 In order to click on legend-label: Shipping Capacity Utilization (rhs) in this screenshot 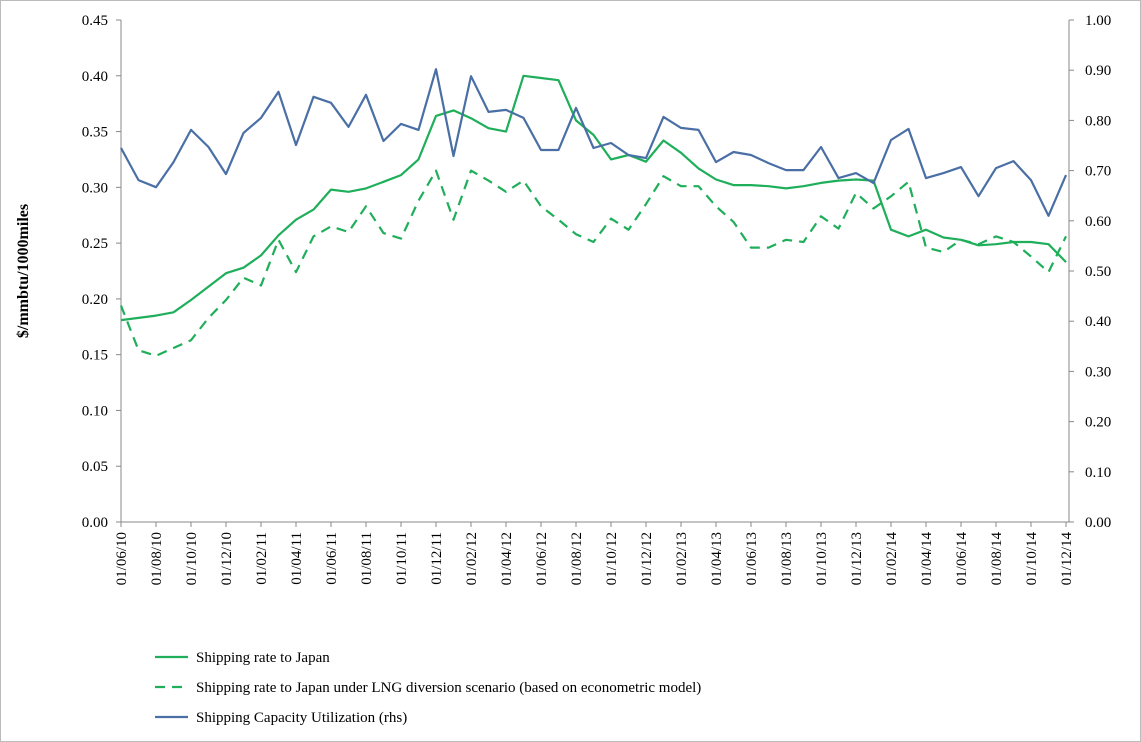, I will do `click(301, 718)`.